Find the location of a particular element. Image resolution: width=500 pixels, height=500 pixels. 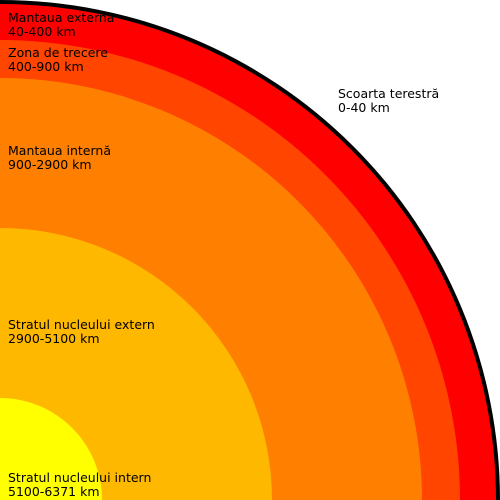

crust-range: 0-40 km is located at coordinates (364, 107).